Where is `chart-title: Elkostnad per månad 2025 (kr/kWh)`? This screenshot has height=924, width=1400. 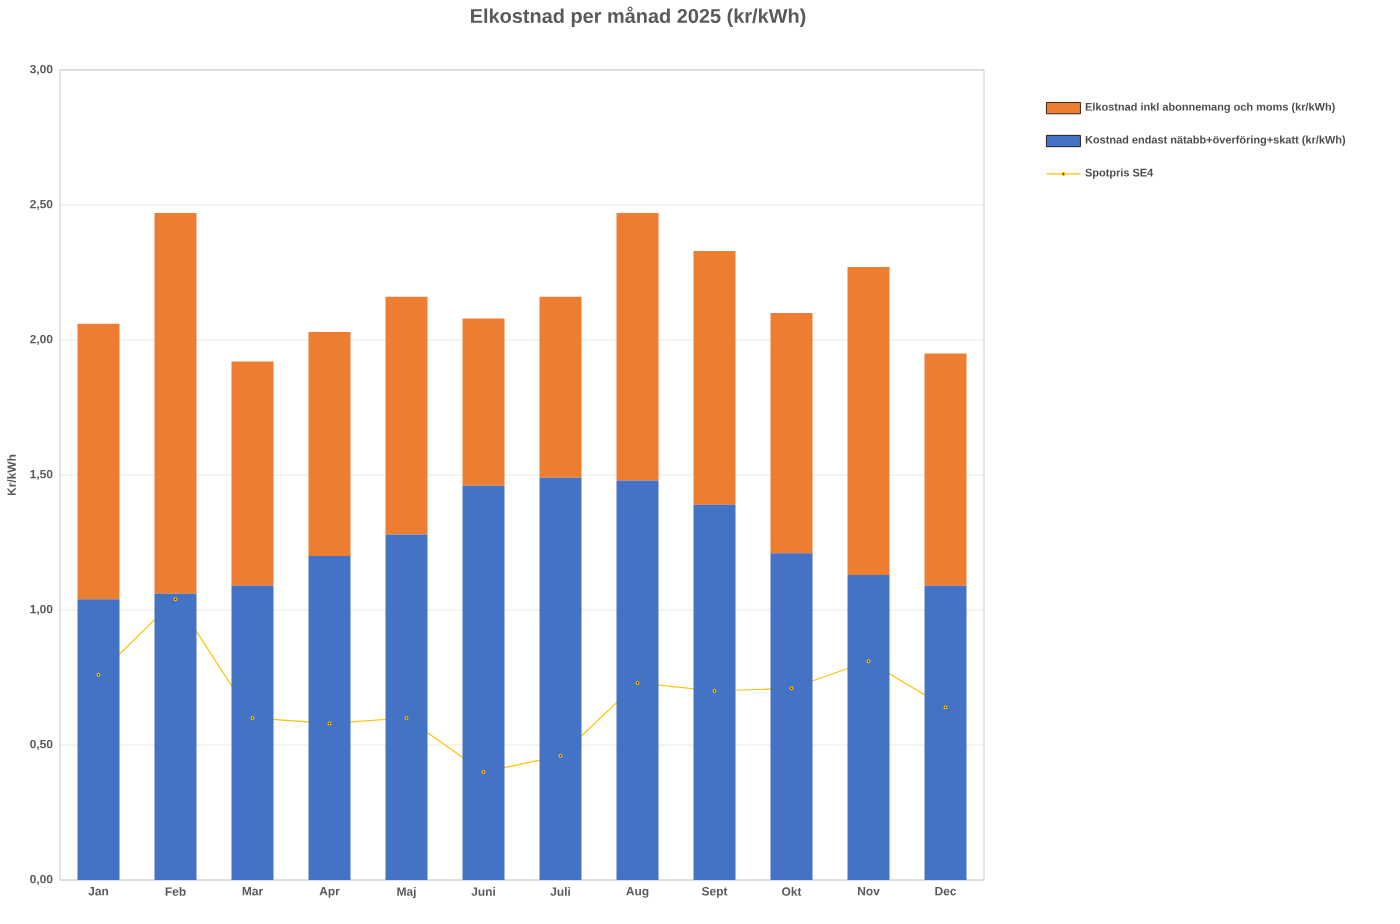 chart-title: Elkostnad per månad 2025 (kr/kWh) is located at coordinates (638, 16).